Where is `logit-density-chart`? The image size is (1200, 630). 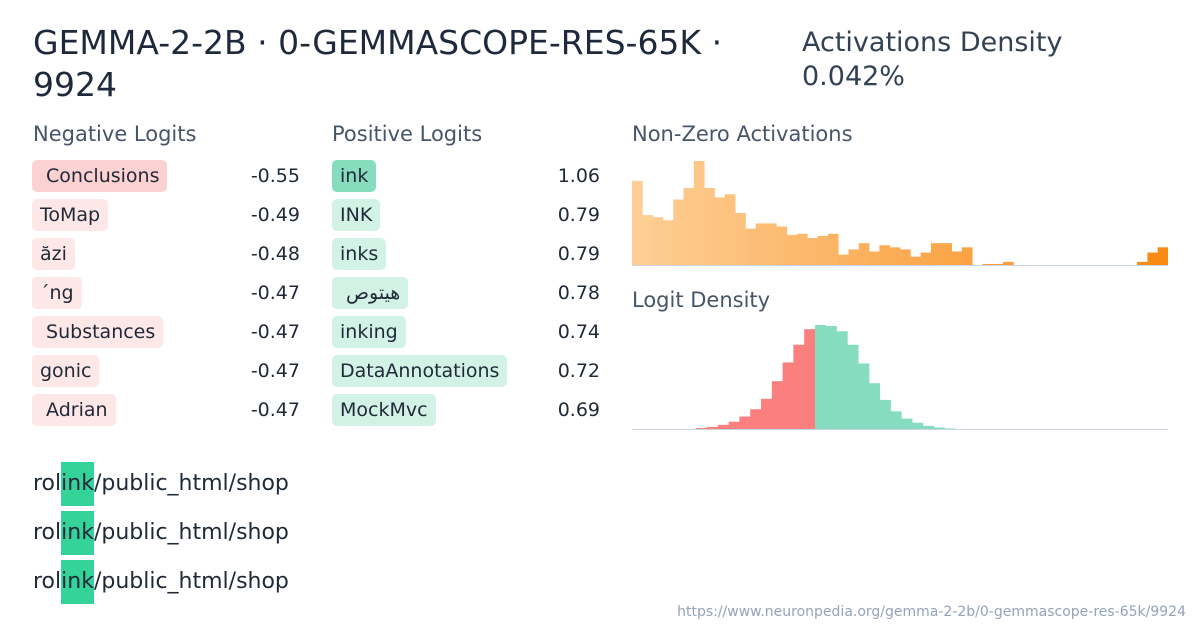 logit-density-chart is located at coordinates (900, 377).